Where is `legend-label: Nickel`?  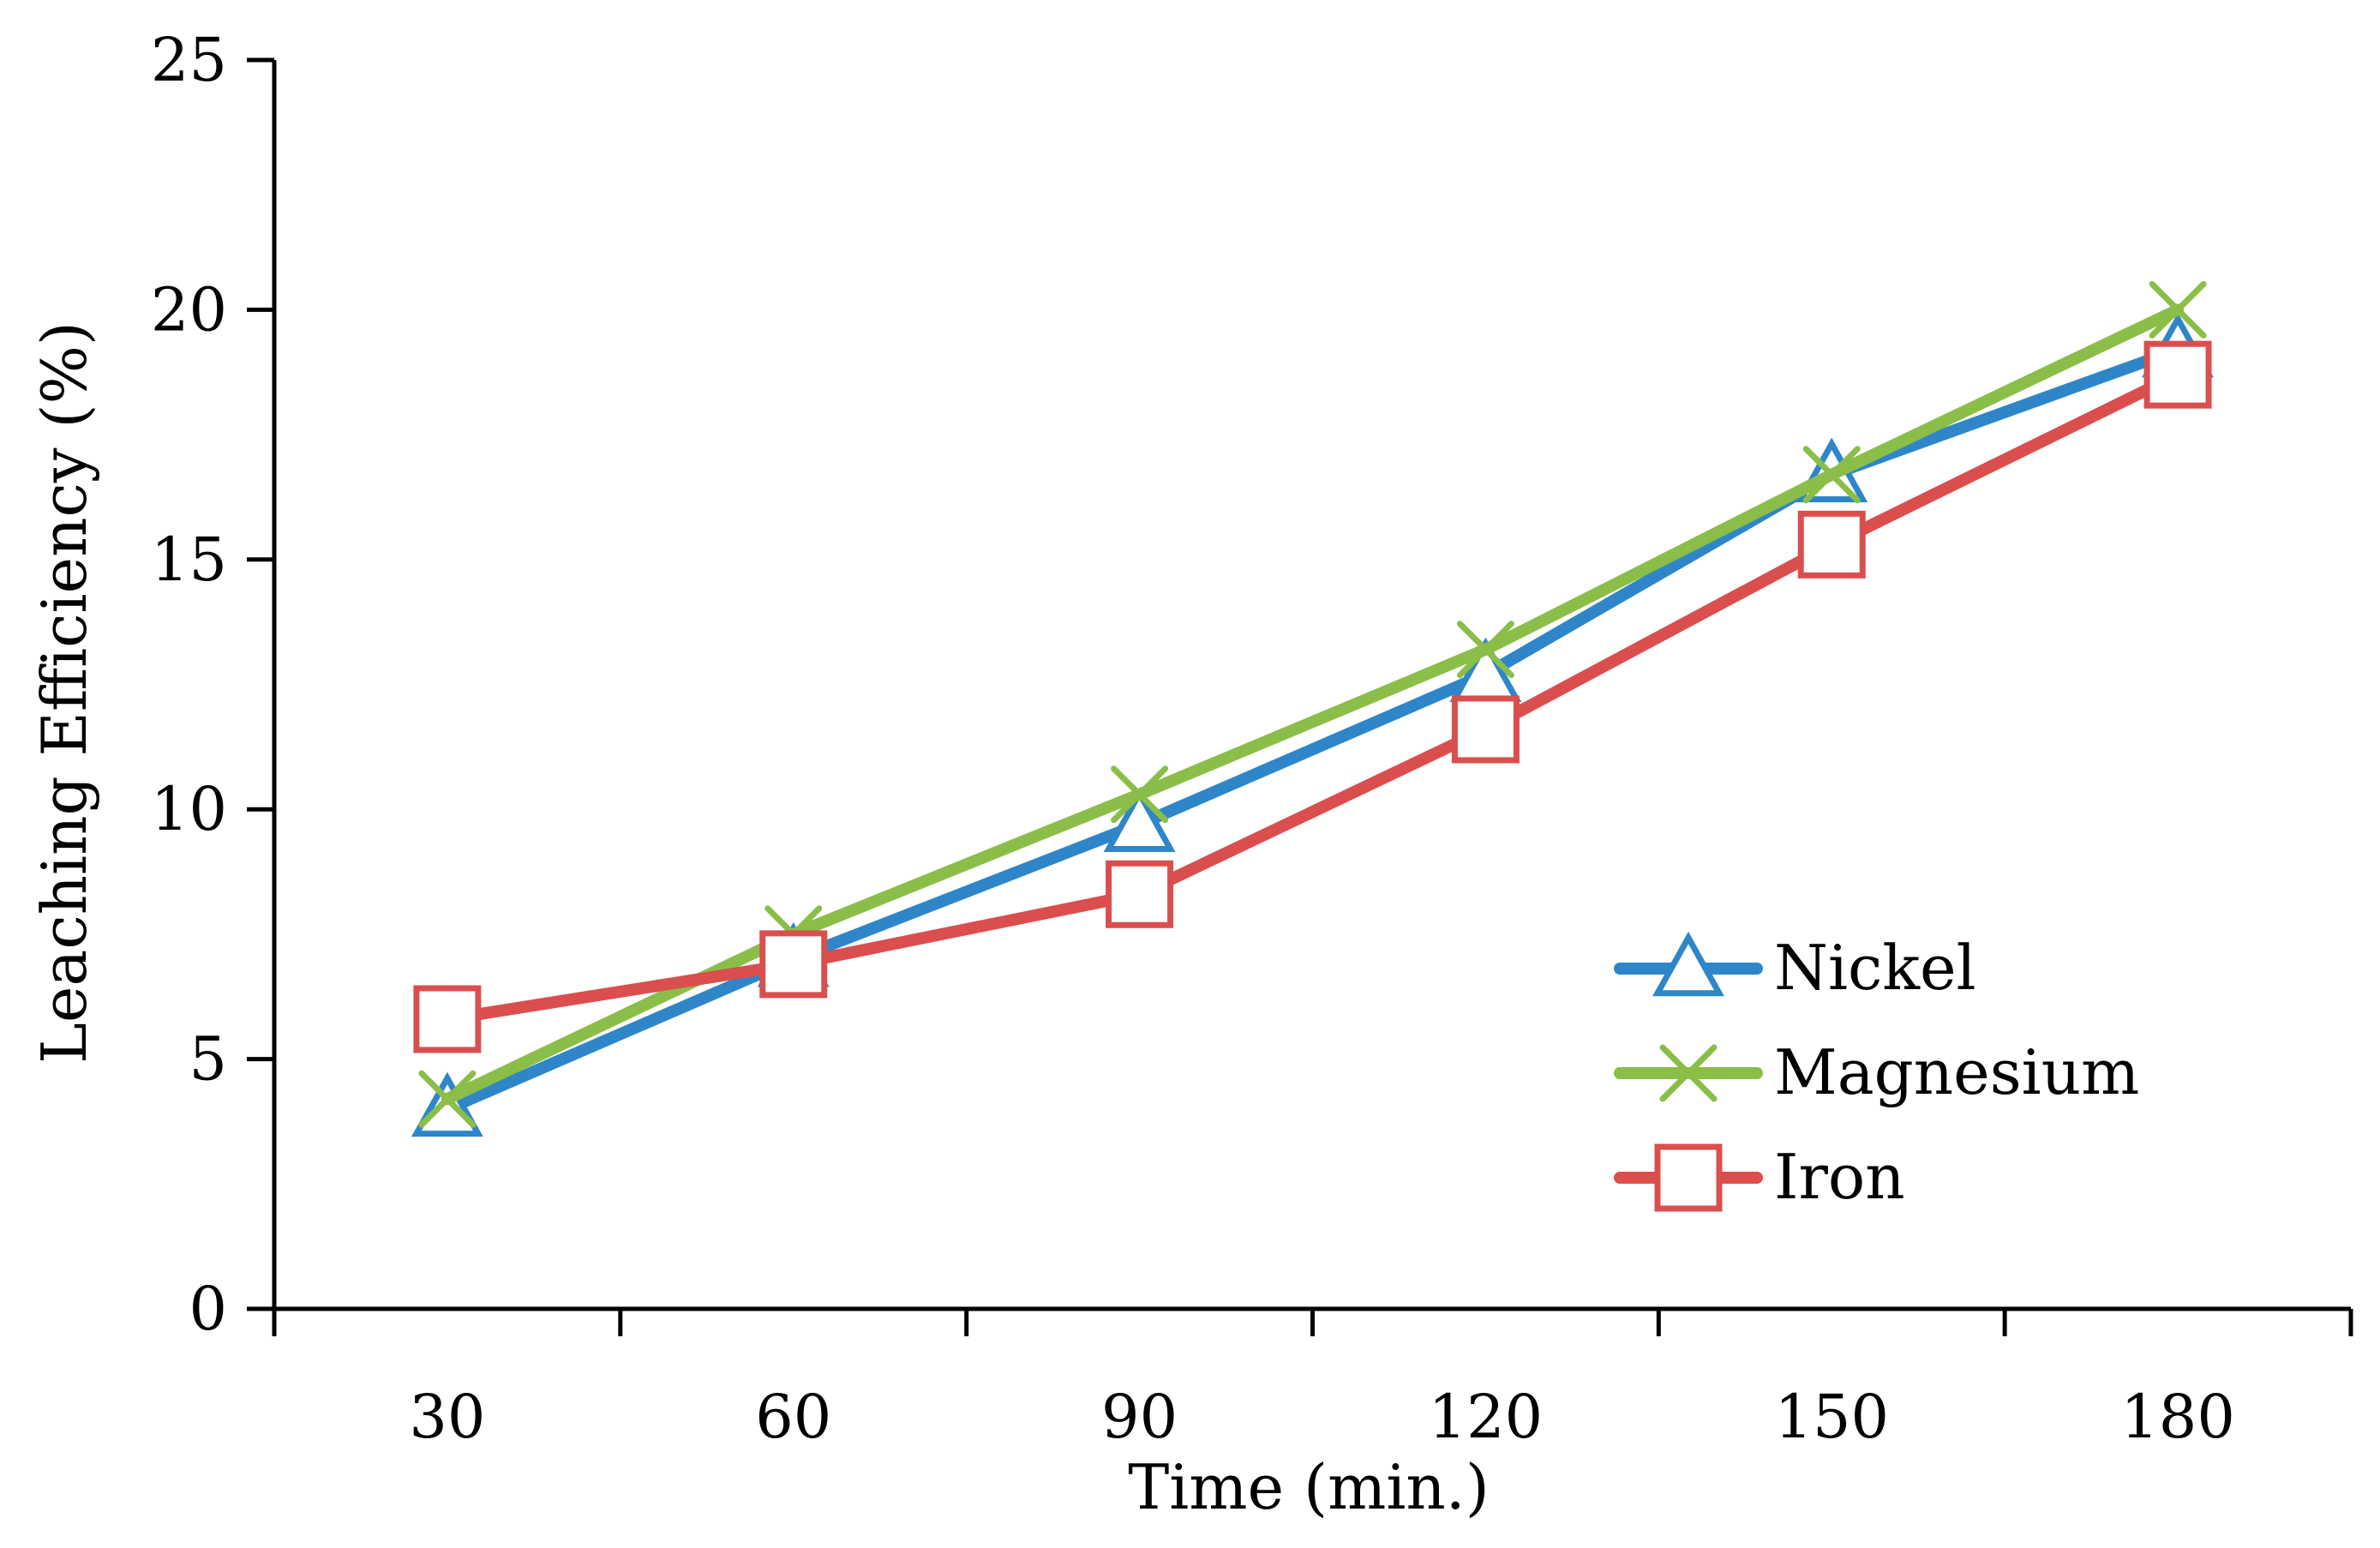 legend-label: Nickel is located at coordinates (1875, 968).